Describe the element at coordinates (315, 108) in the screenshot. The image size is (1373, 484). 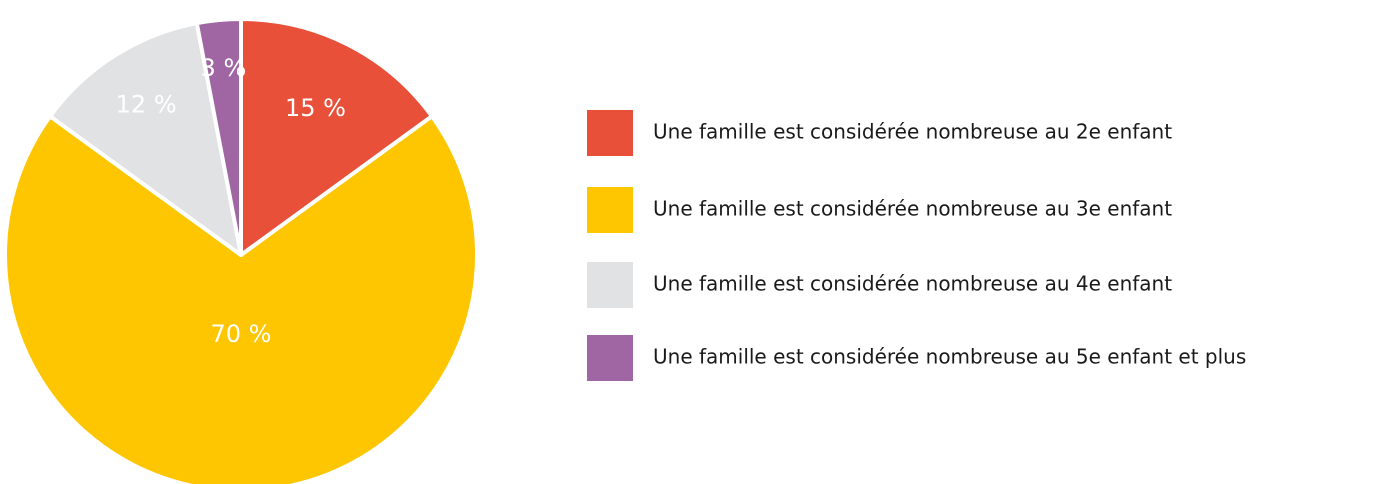
I see `data-label: 15 %` at that location.